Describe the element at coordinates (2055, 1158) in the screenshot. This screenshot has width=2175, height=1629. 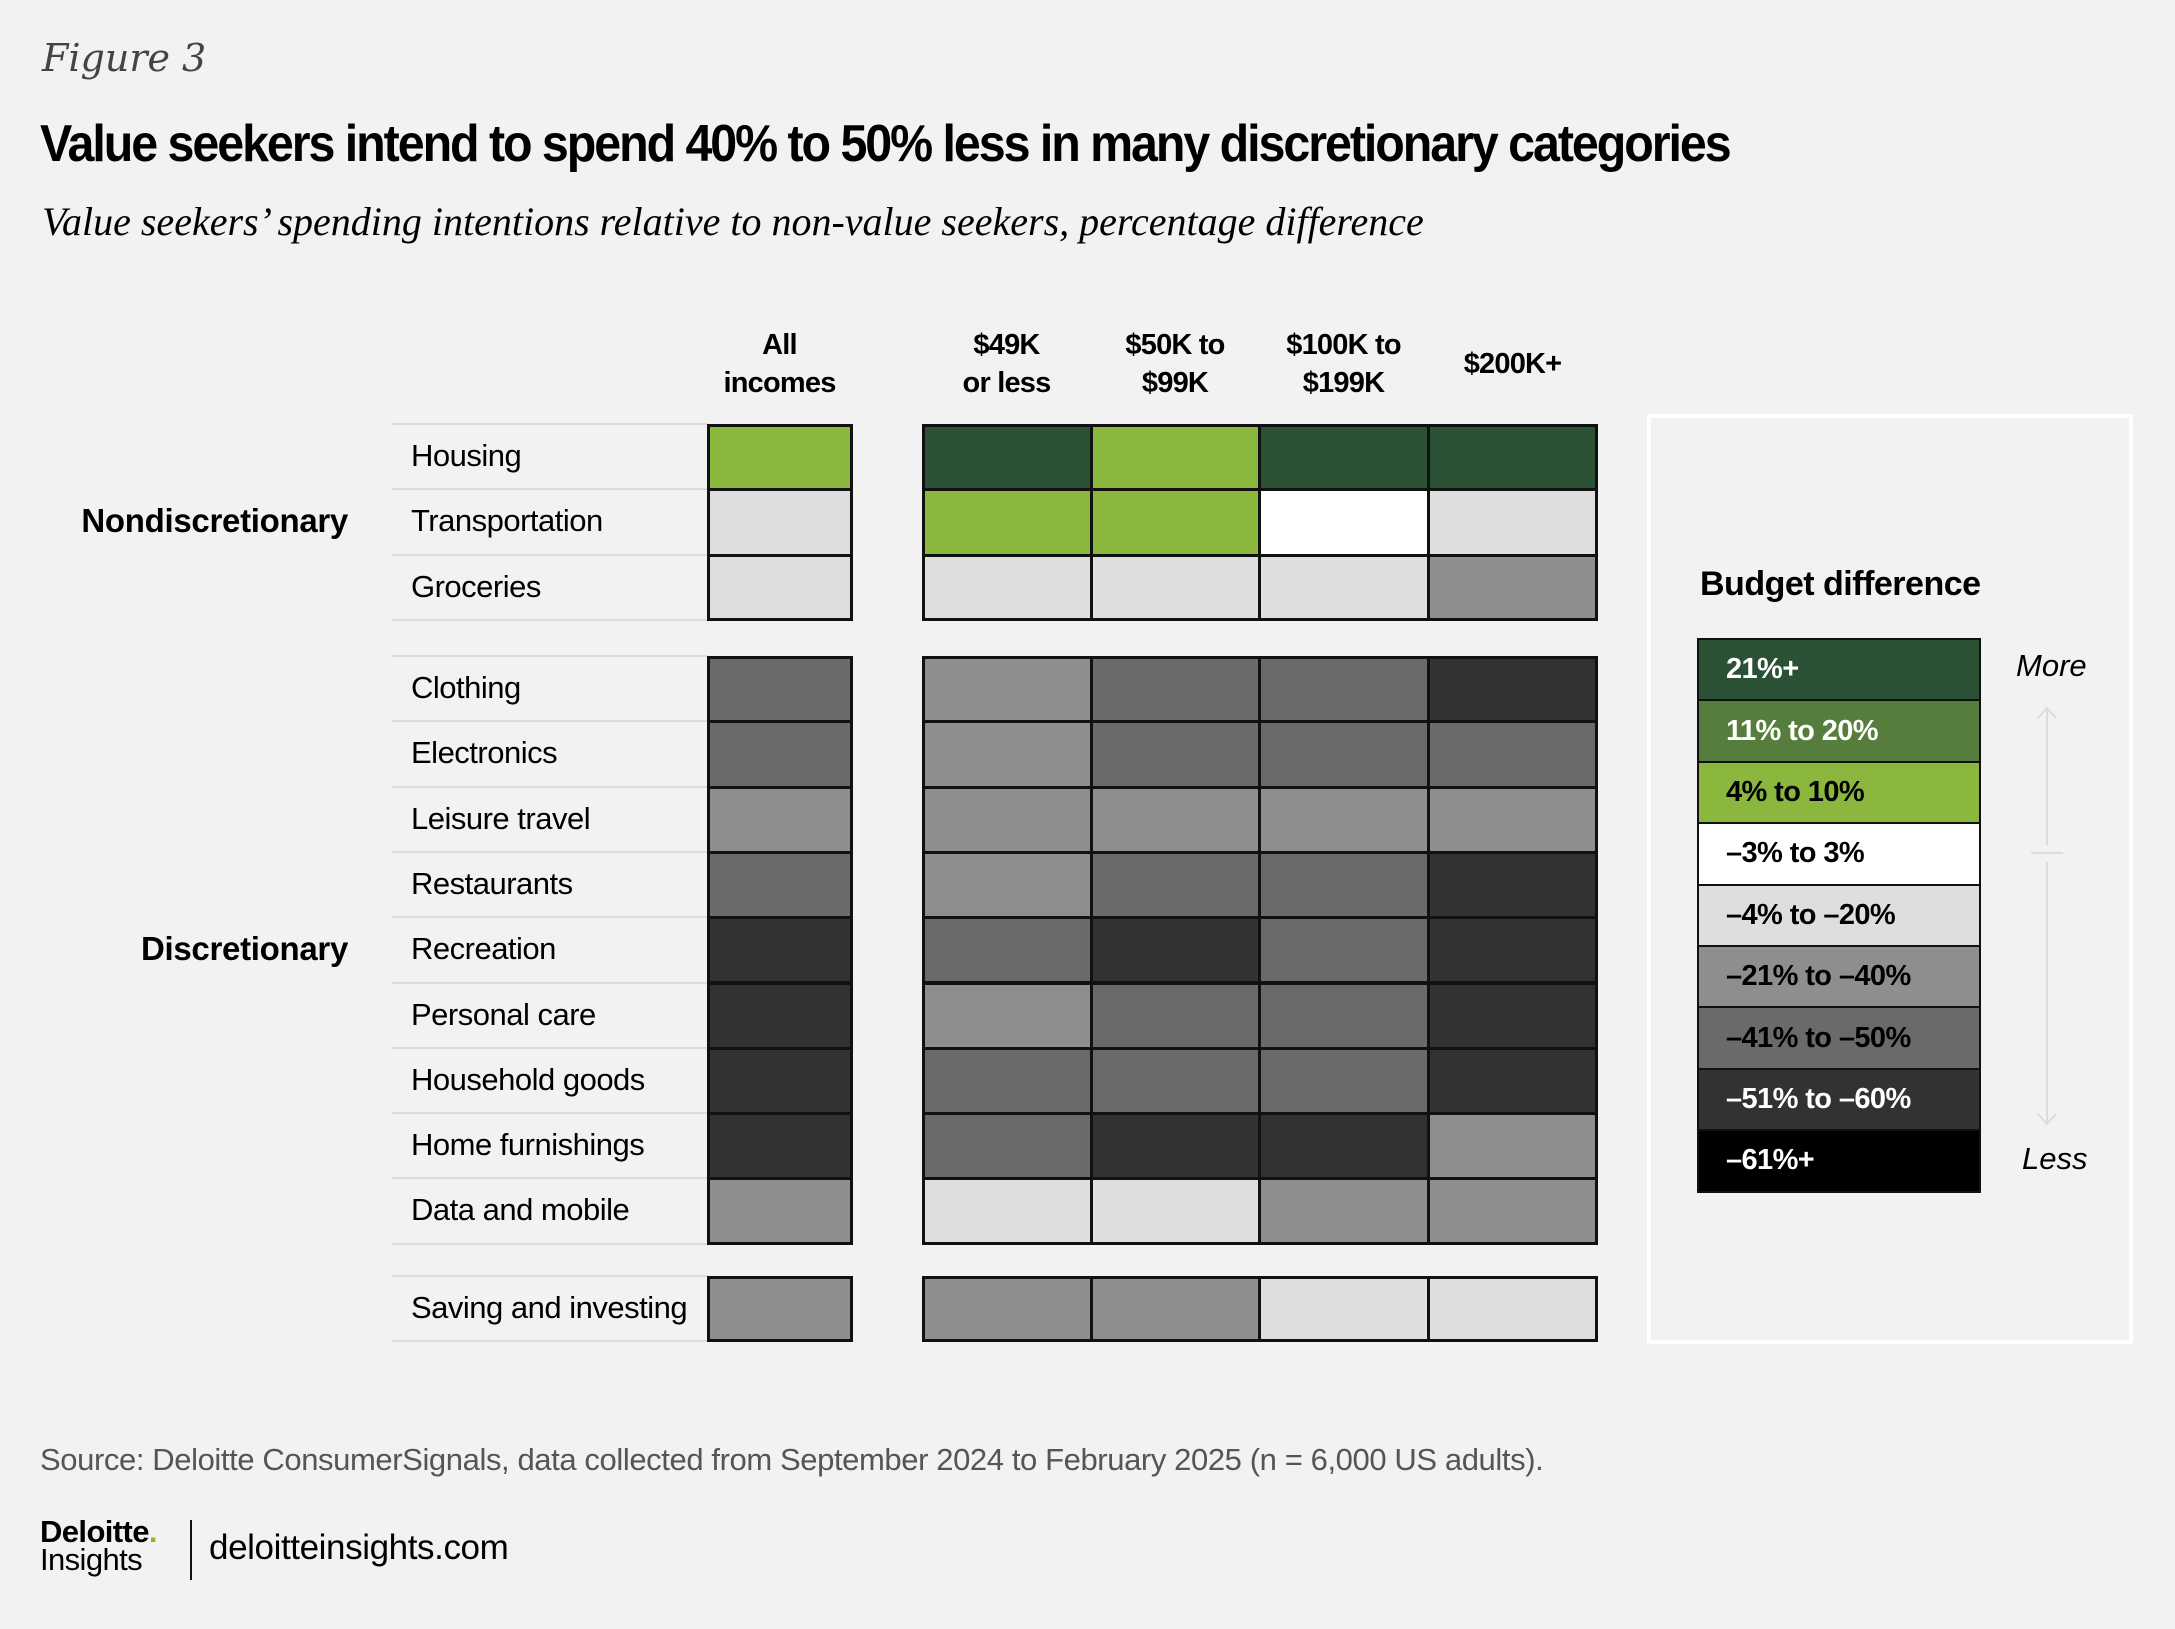
I see `legend-less-label: Less` at that location.